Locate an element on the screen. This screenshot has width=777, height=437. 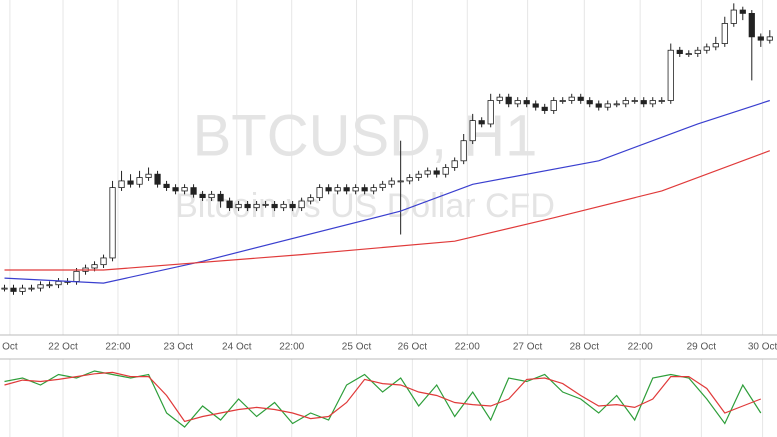
x-tick-label: Oct is located at coordinates (10, 347).